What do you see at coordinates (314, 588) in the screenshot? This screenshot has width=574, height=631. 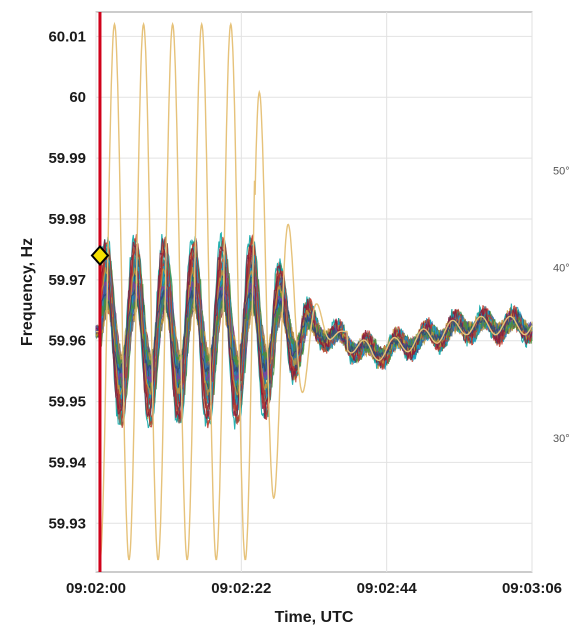 I see `x-tick-labels: 09:02:00 09:02:22 09:02:44 09:03:06` at bounding box center [314, 588].